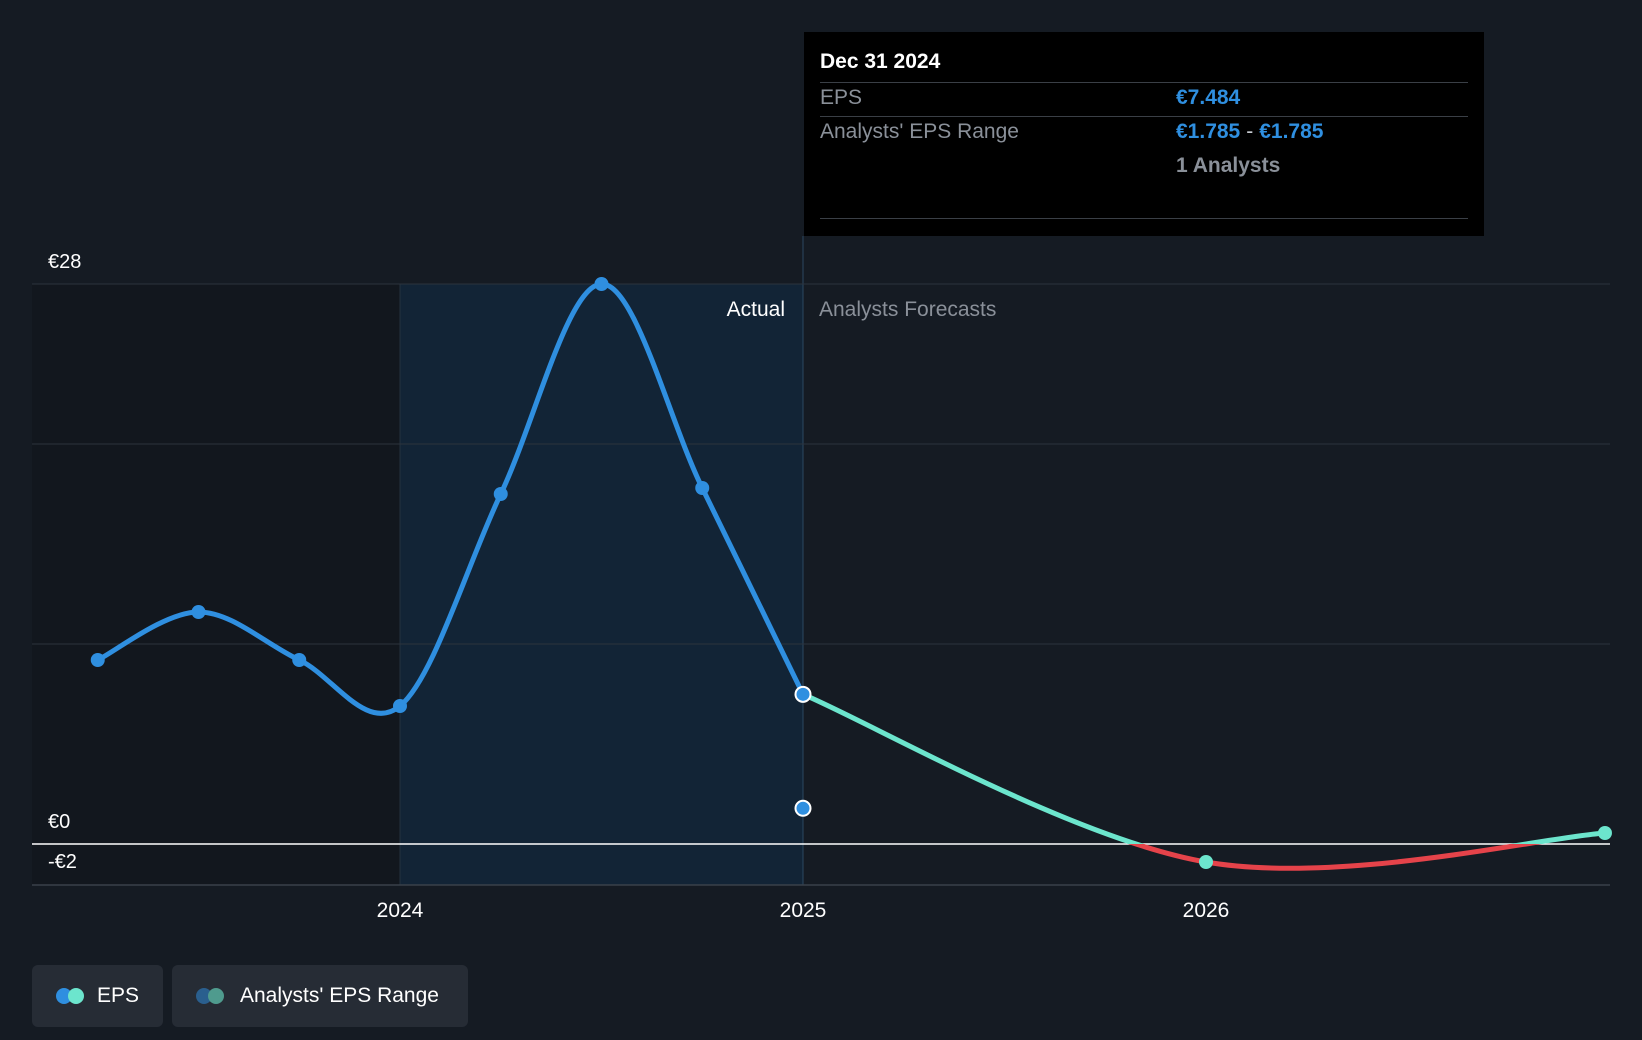 The height and width of the screenshot is (1040, 1642). I want to click on eps-current-point, so click(803, 694).